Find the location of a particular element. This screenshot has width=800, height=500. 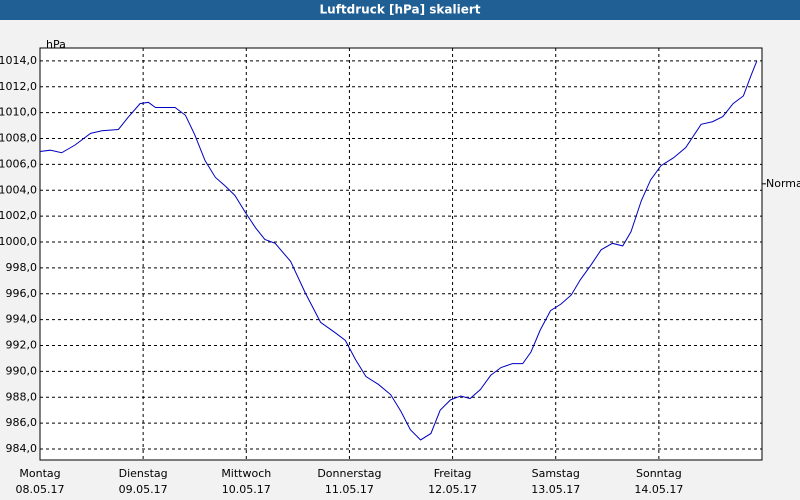

x-tick-label: 09.05.17 is located at coordinates (143, 489).